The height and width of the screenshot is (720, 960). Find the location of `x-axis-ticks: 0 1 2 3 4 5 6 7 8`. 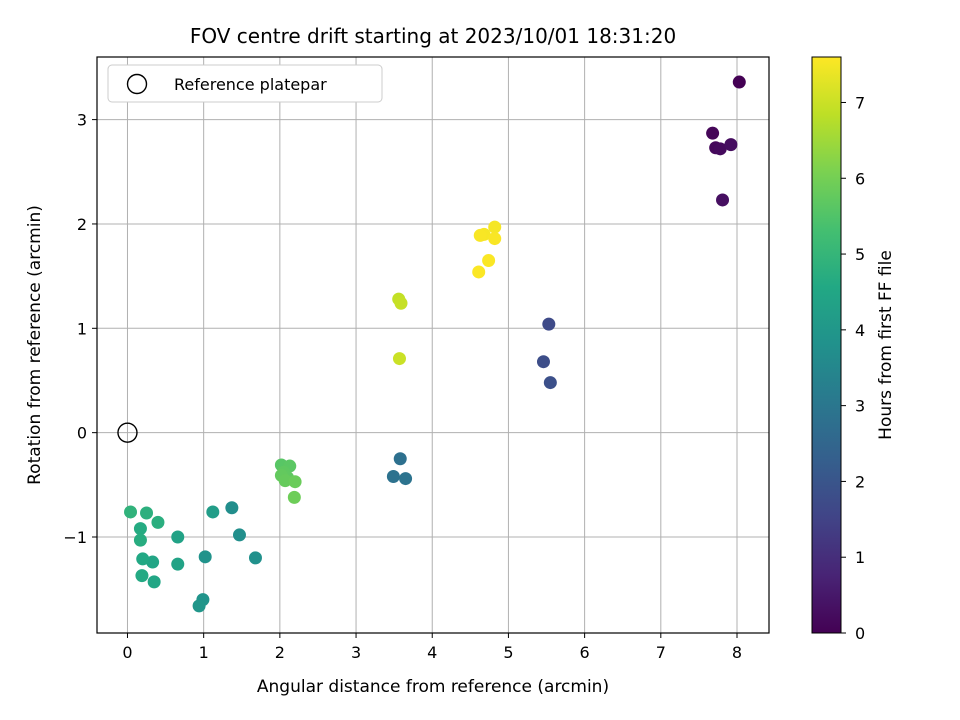

x-axis-ticks: 0 1 2 3 4 5 6 7 8 is located at coordinates (432, 647).